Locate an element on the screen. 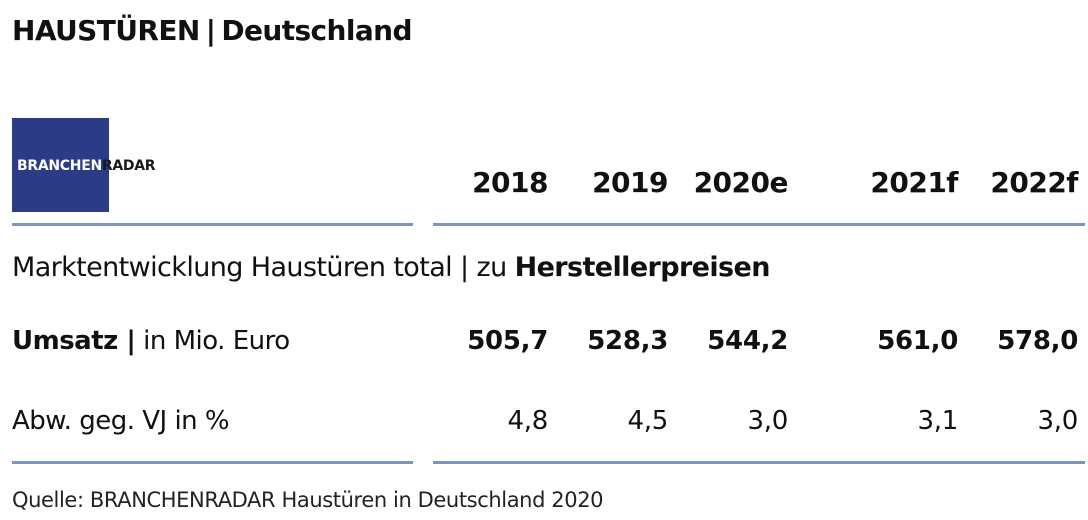 The width and height of the screenshot is (1088, 520). section-heading-bold: Herstellerpreisen is located at coordinates (642, 267).